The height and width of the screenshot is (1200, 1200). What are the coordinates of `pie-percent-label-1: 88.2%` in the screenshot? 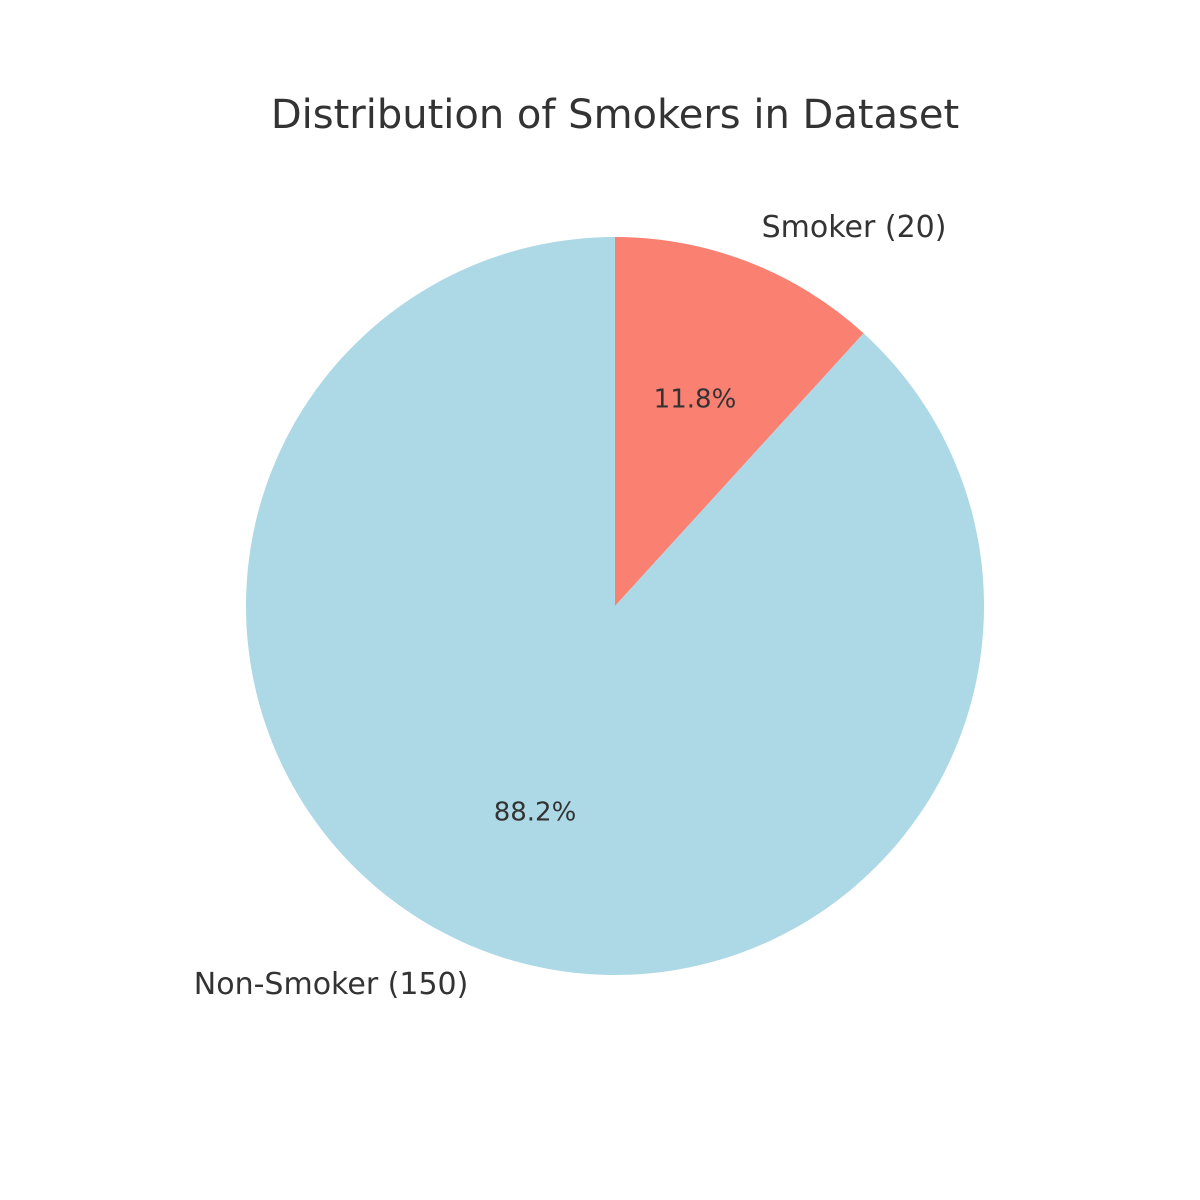 It's located at (535, 812).